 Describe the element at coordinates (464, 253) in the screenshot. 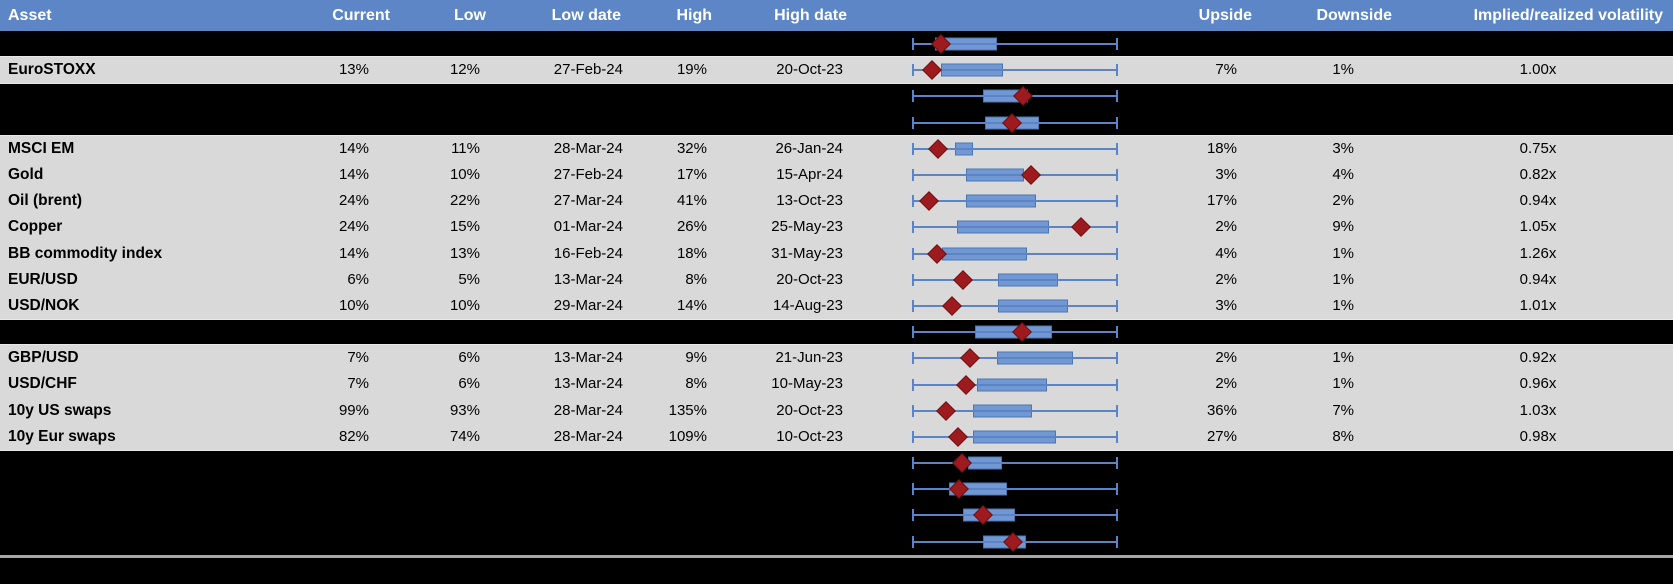

I see `cell-low: 13%` at that location.